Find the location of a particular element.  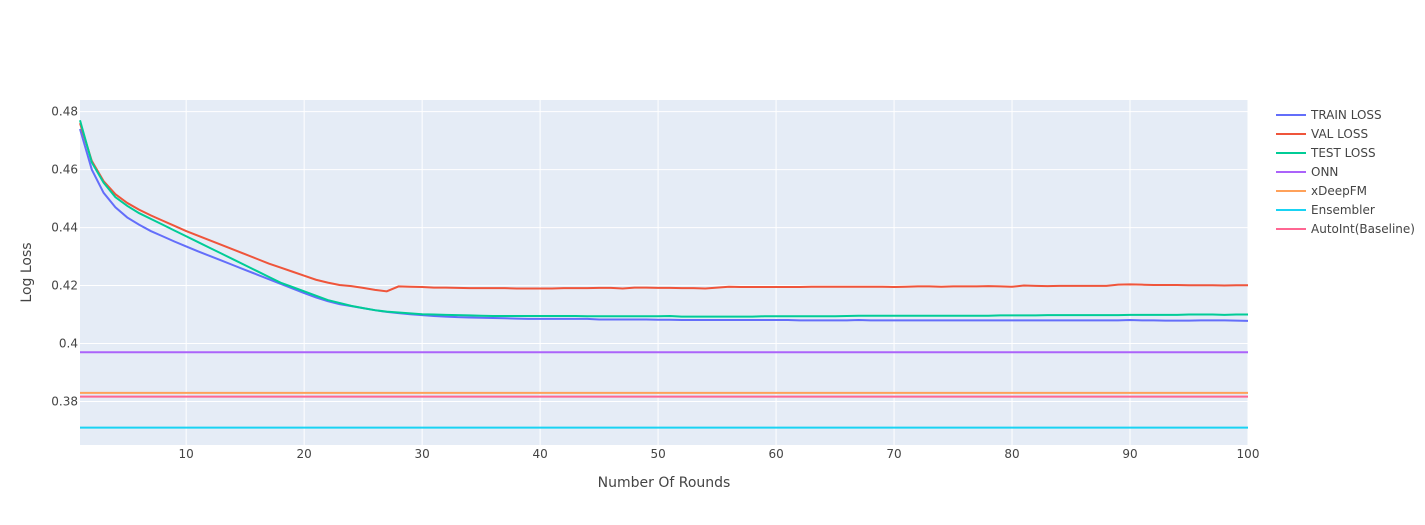

legend-label: TEST LOSS is located at coordinates (1343, 153).